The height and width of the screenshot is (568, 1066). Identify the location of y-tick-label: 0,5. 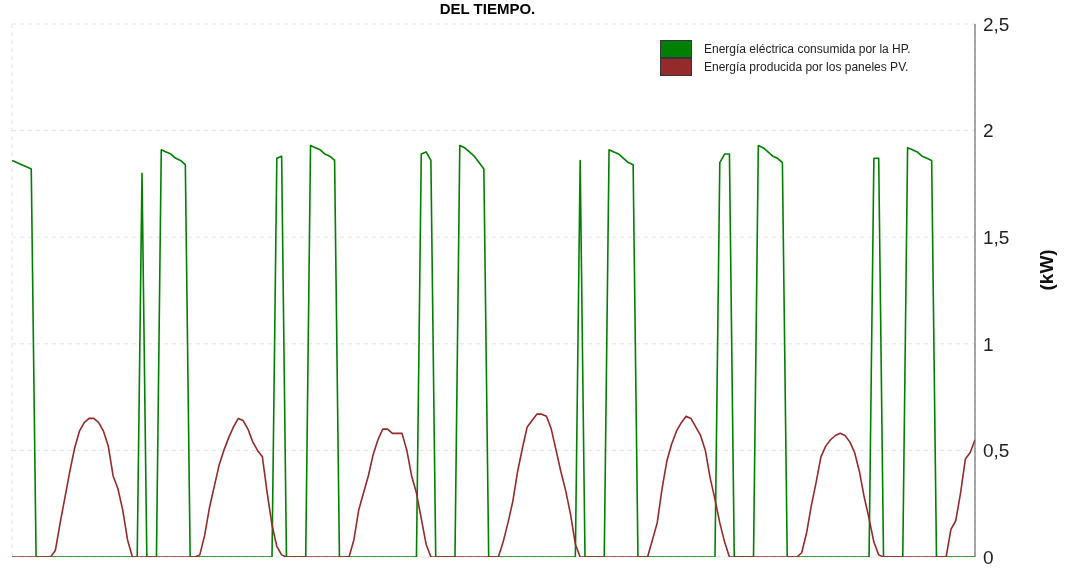
(996, 451).